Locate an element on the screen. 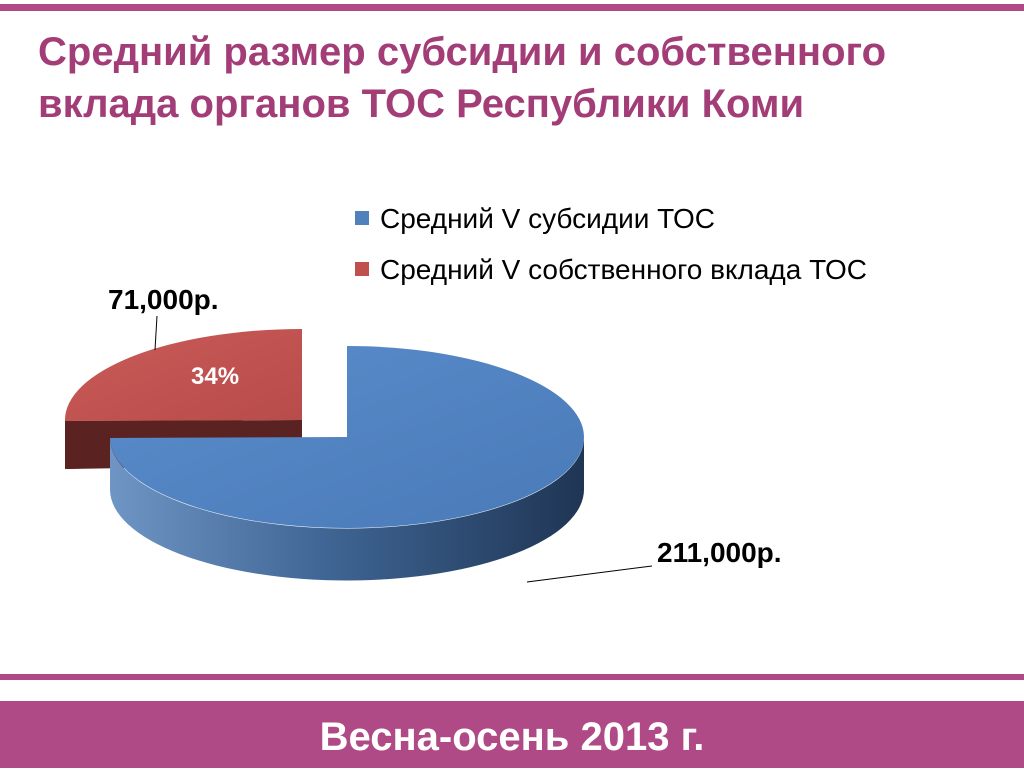 The image size is (1024, 773). legend-label-own-contribution: Средний V собственного вклада ТОС is located at coordinates (623, 269).